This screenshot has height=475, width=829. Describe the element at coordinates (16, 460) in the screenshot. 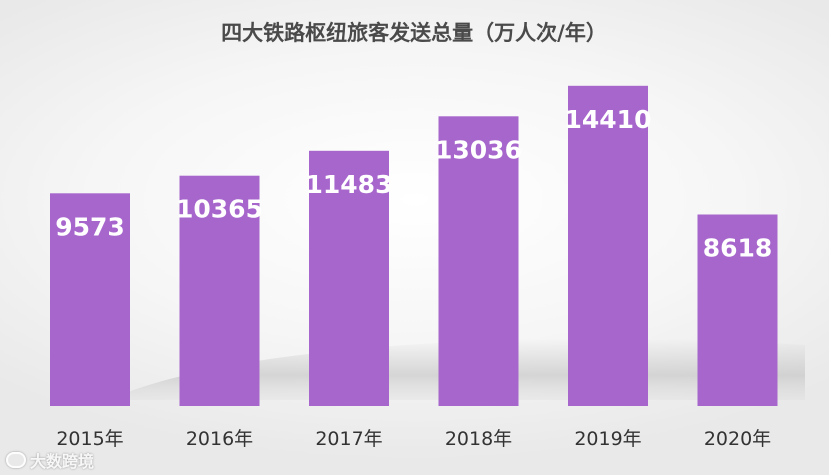

I see `brand-logo-icon` at that location.